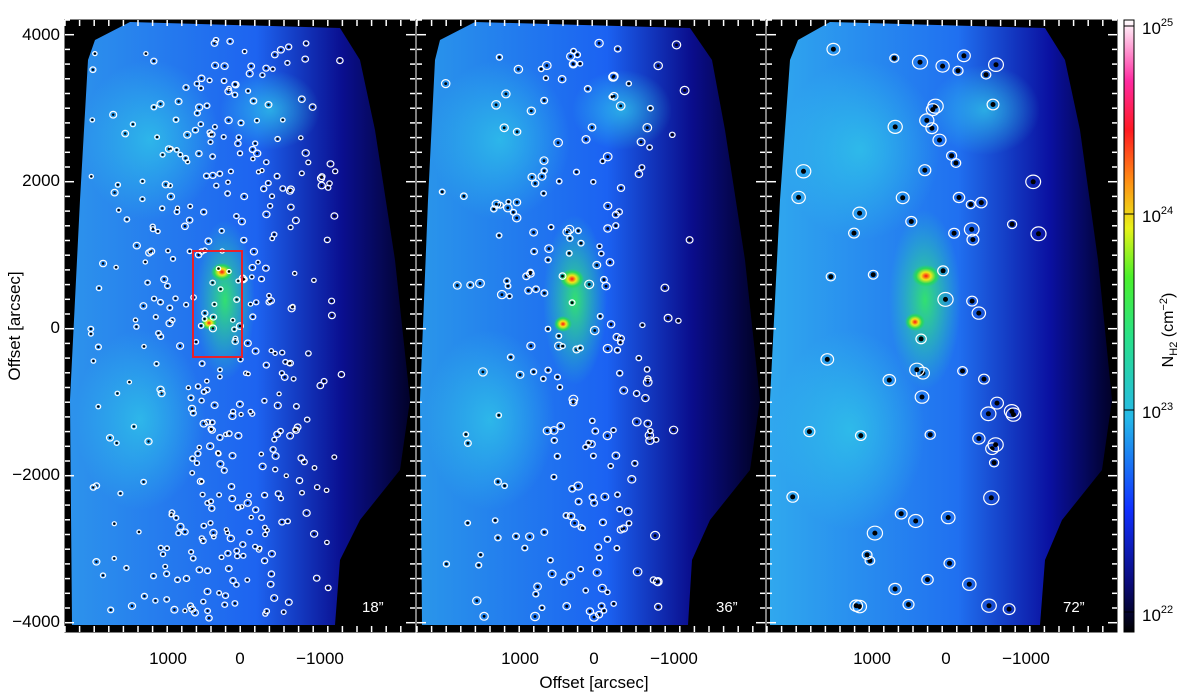 The image size is (1200, 694). Describe the element at coordinates (1157, 411) in the screenshot. I see `colorbar-tick: 1023` at that location.